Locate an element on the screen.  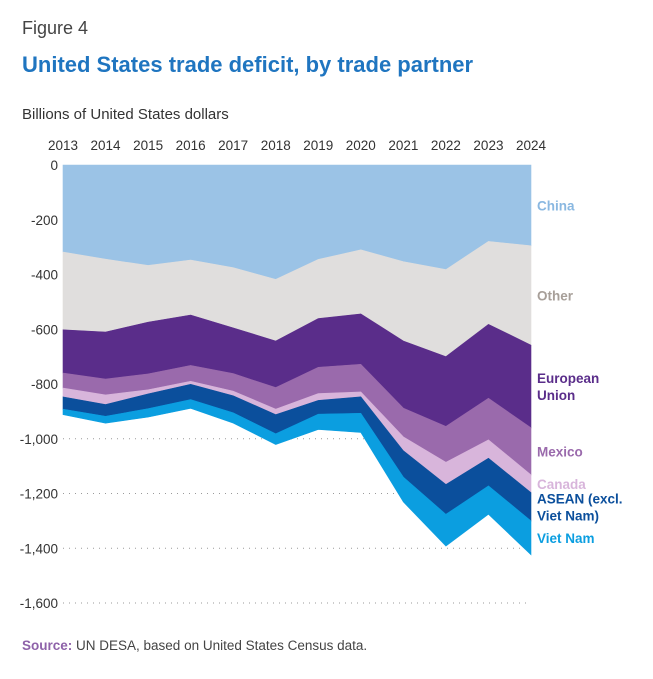
x-tick-label: 2015 is located at coordinates (148, 145).